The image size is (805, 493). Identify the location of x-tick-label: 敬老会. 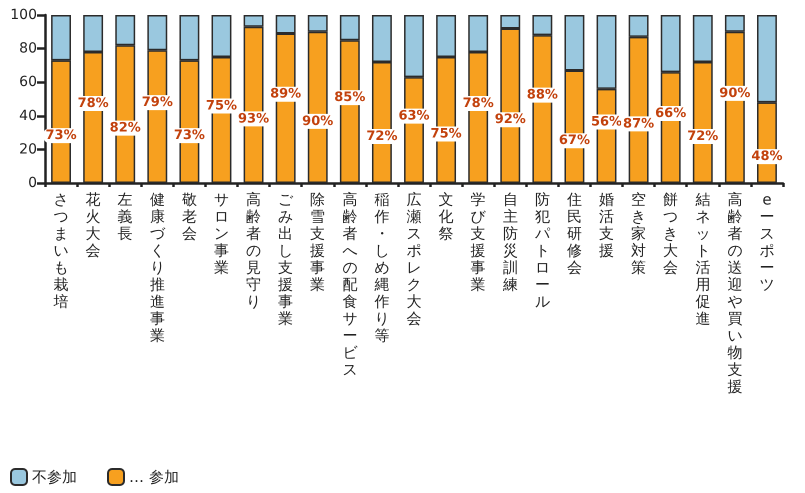
(189, 216).